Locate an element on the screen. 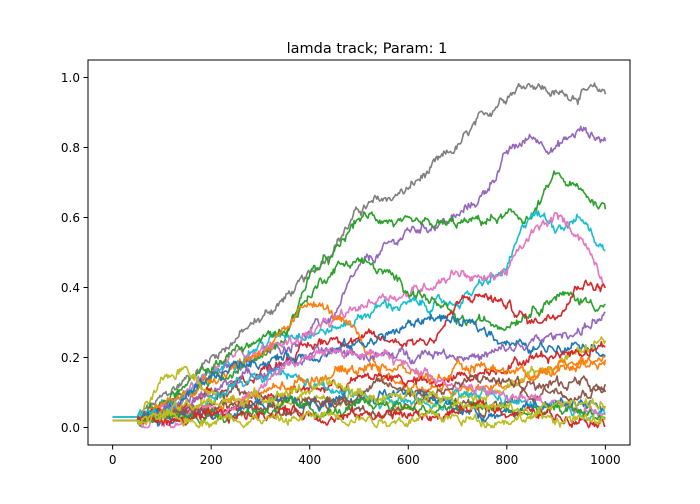  y-tick-label: 1.0 is located at coordinates (70, 78).